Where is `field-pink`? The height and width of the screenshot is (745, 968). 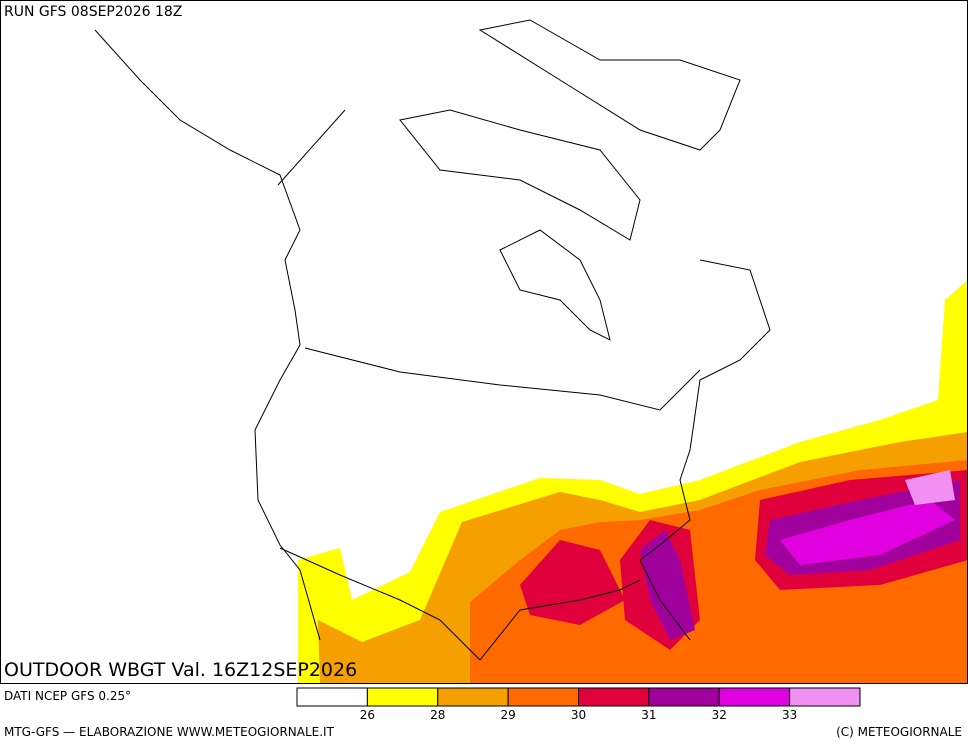
field-pink is located at coordinates (930, 487).